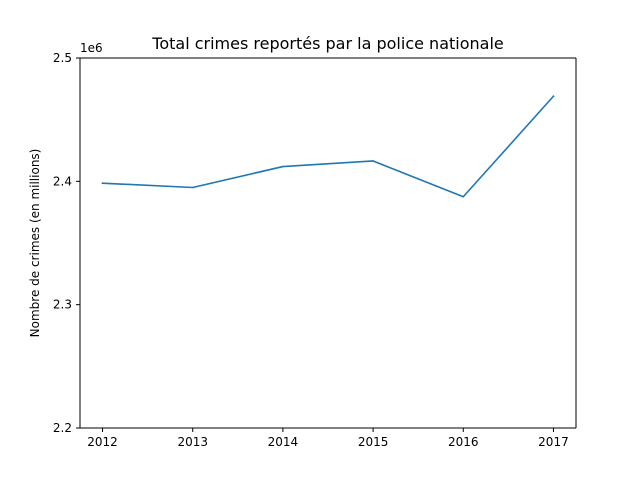  I want to click on y-tick-label: 2.2, so click(62, 428).